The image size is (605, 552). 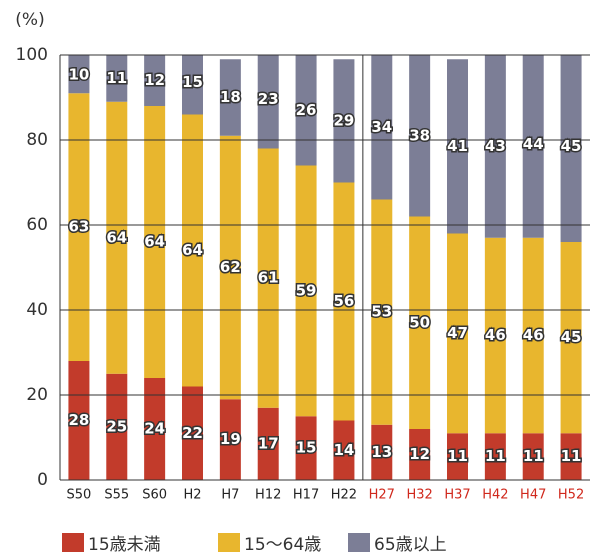 What do you see at coordinates (457, 495) in the screenshot?
I see `x-tick-label: H37` at bounding box center [457, 495].